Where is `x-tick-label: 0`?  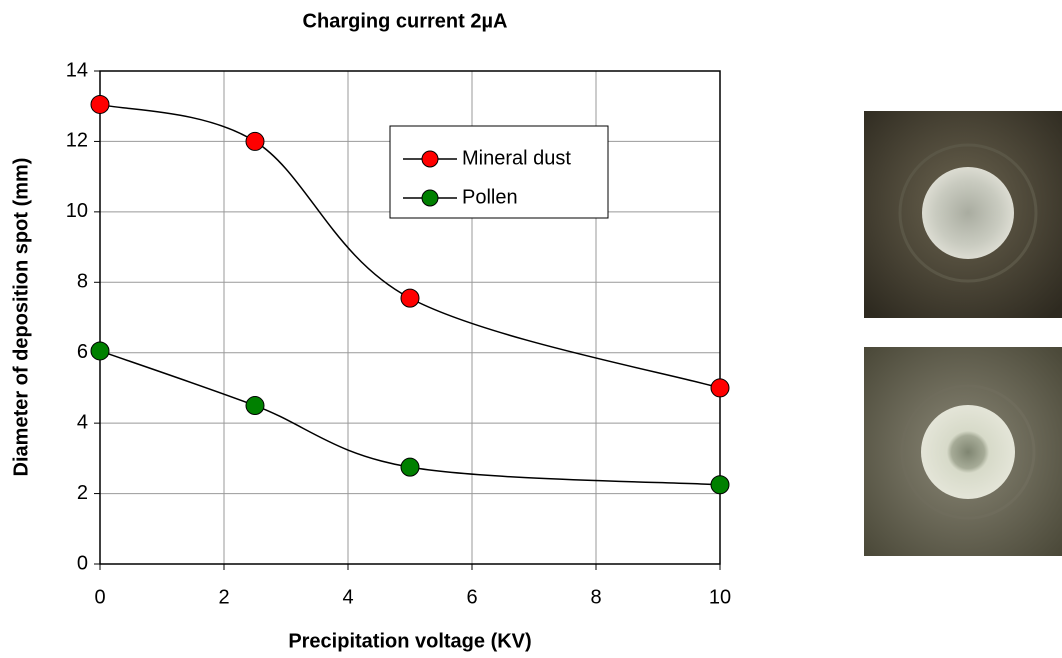
x-tick-label: 0 is located at coordinates (99, 597).